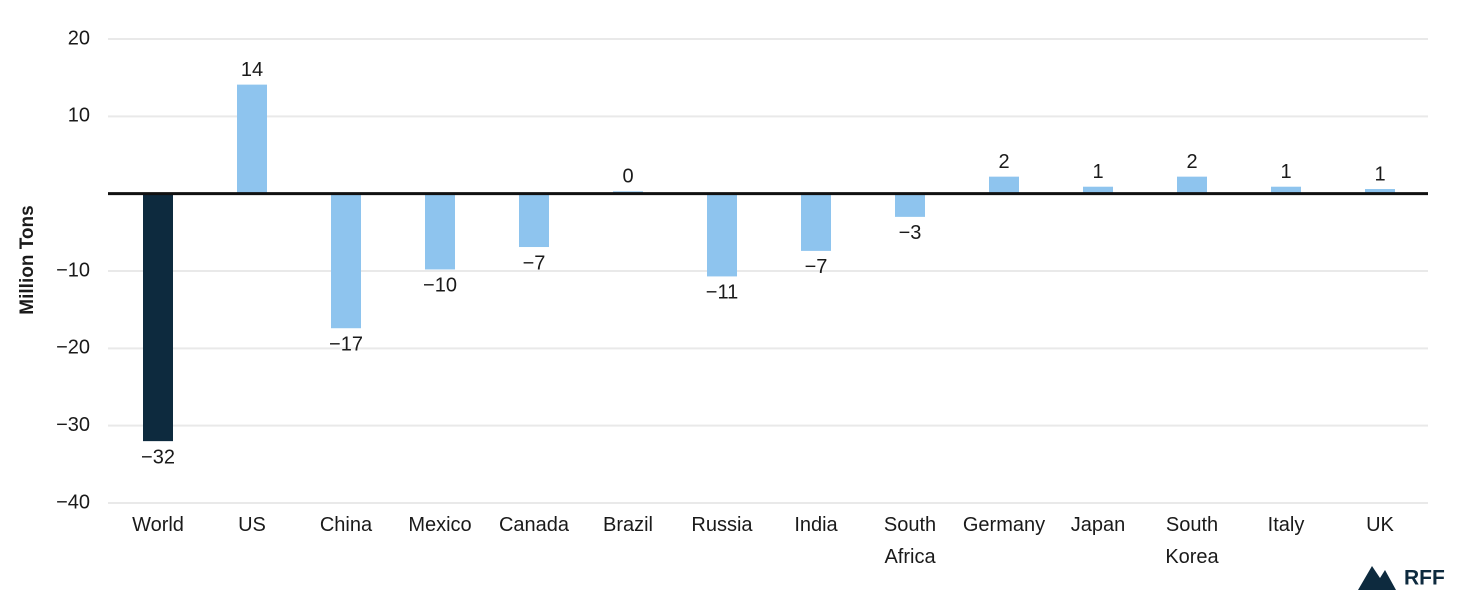 This screenshot has height=602, width=1462. What do you see at coordinates (346, 345) in the screenshot?
I see `data-label: −17` at bounding box center [346, 345].